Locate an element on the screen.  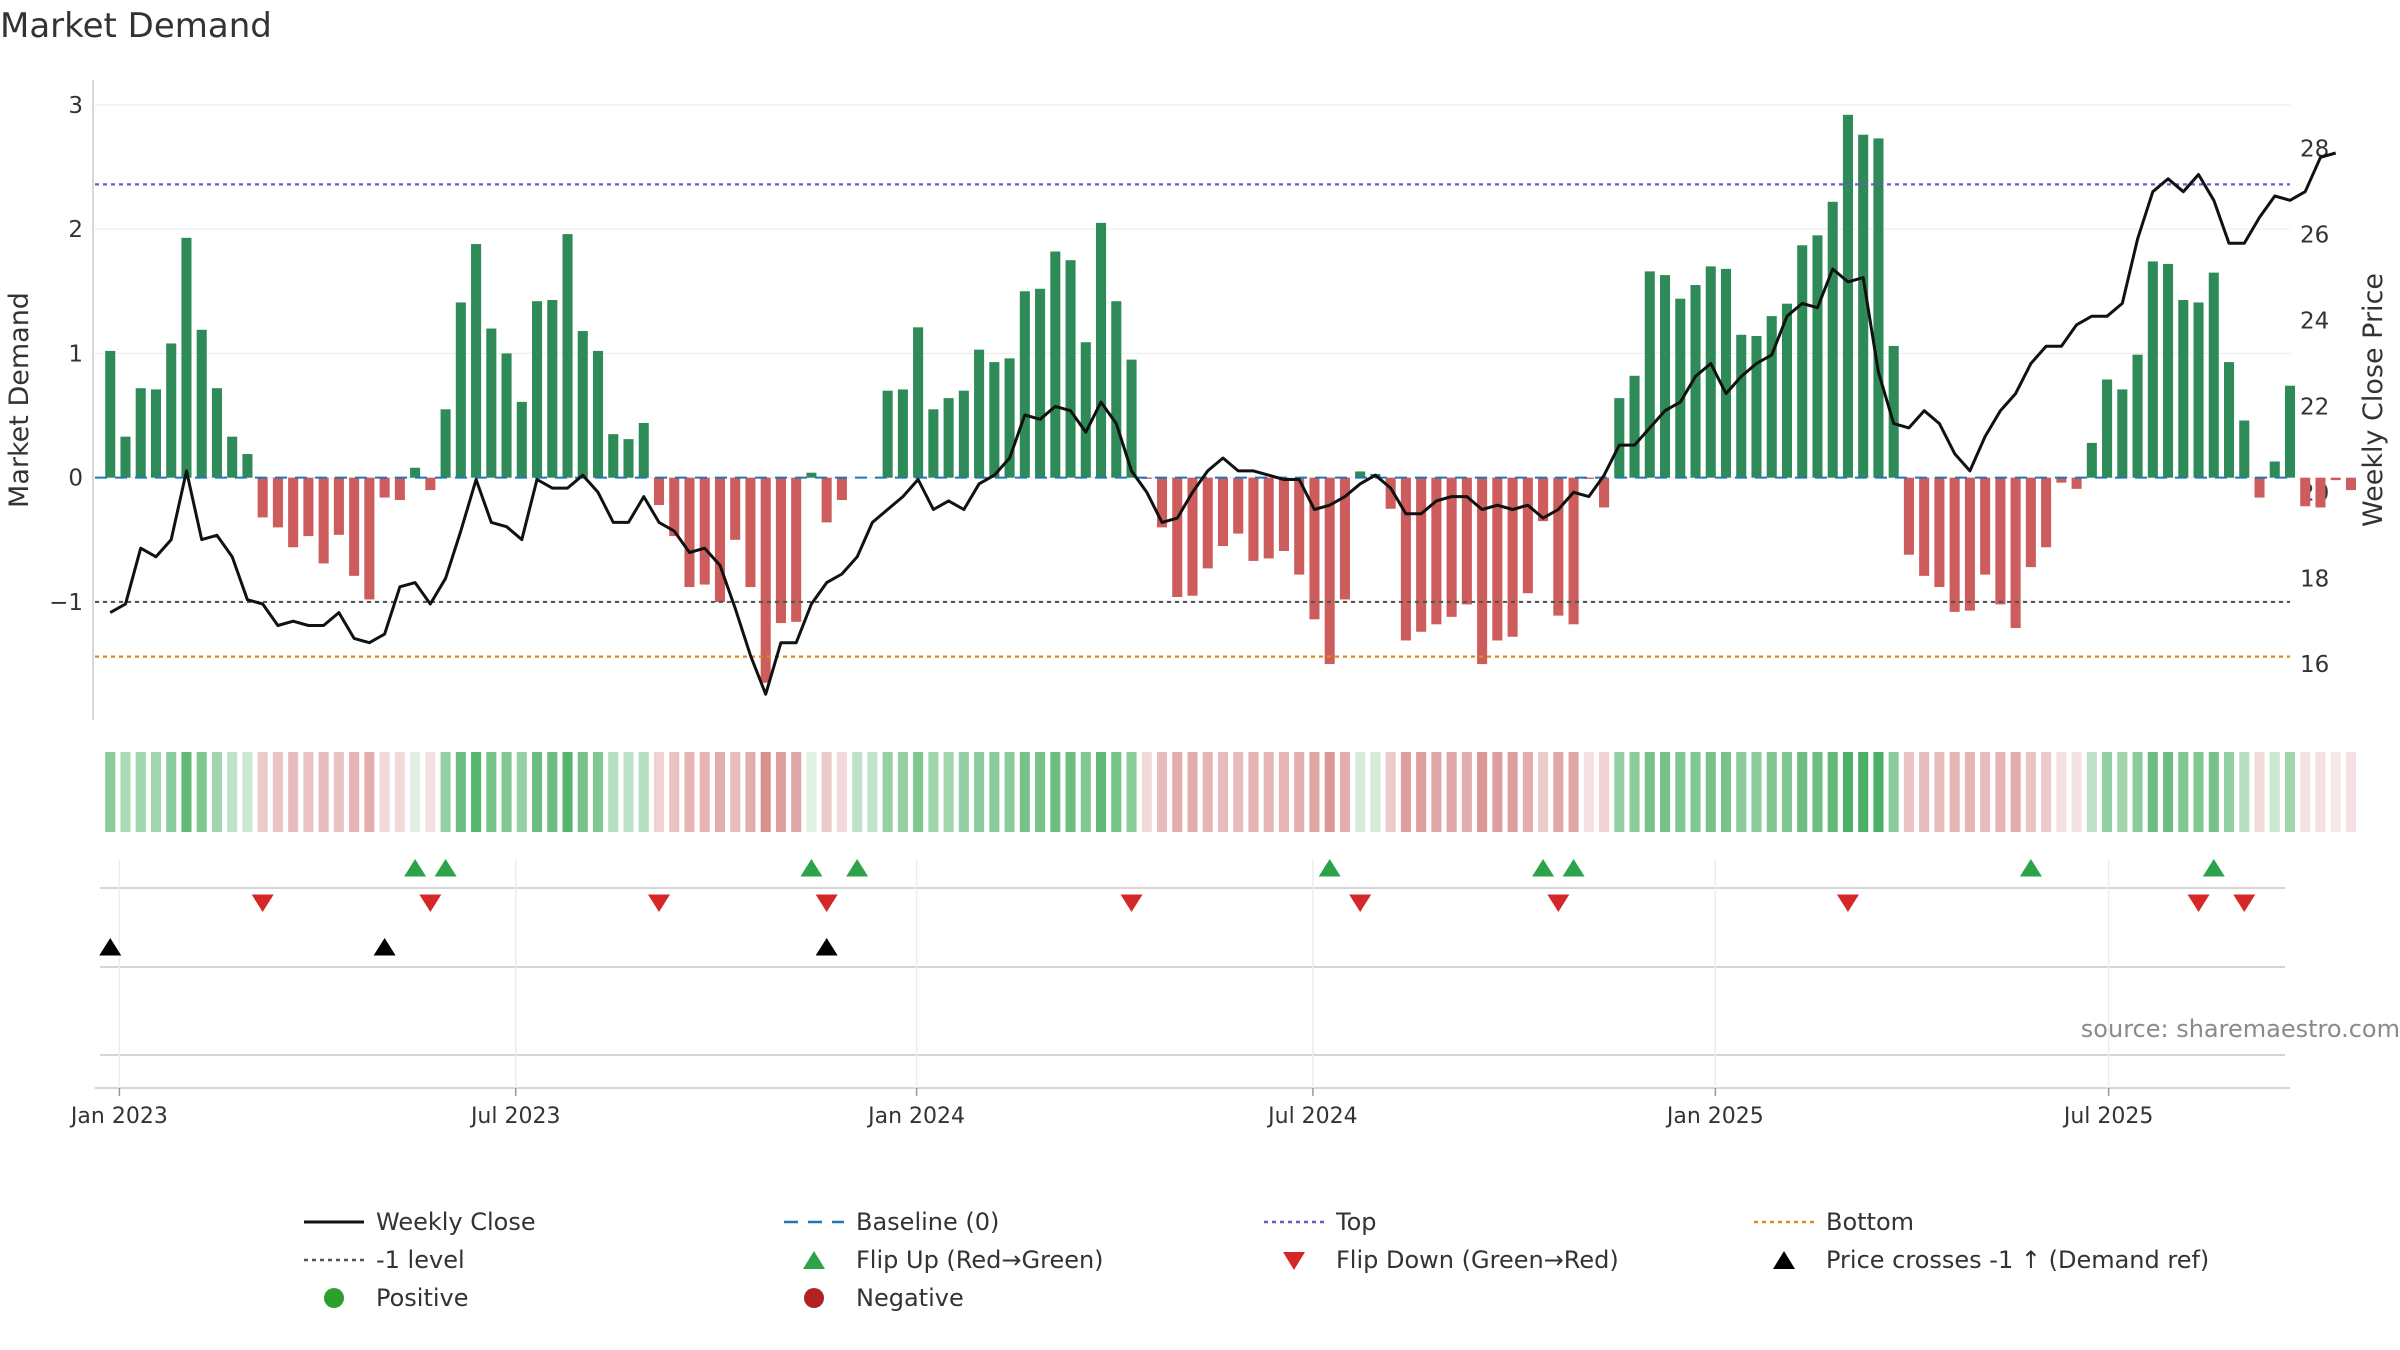
legend-item: Top is located at coordinates (1318, 1222).